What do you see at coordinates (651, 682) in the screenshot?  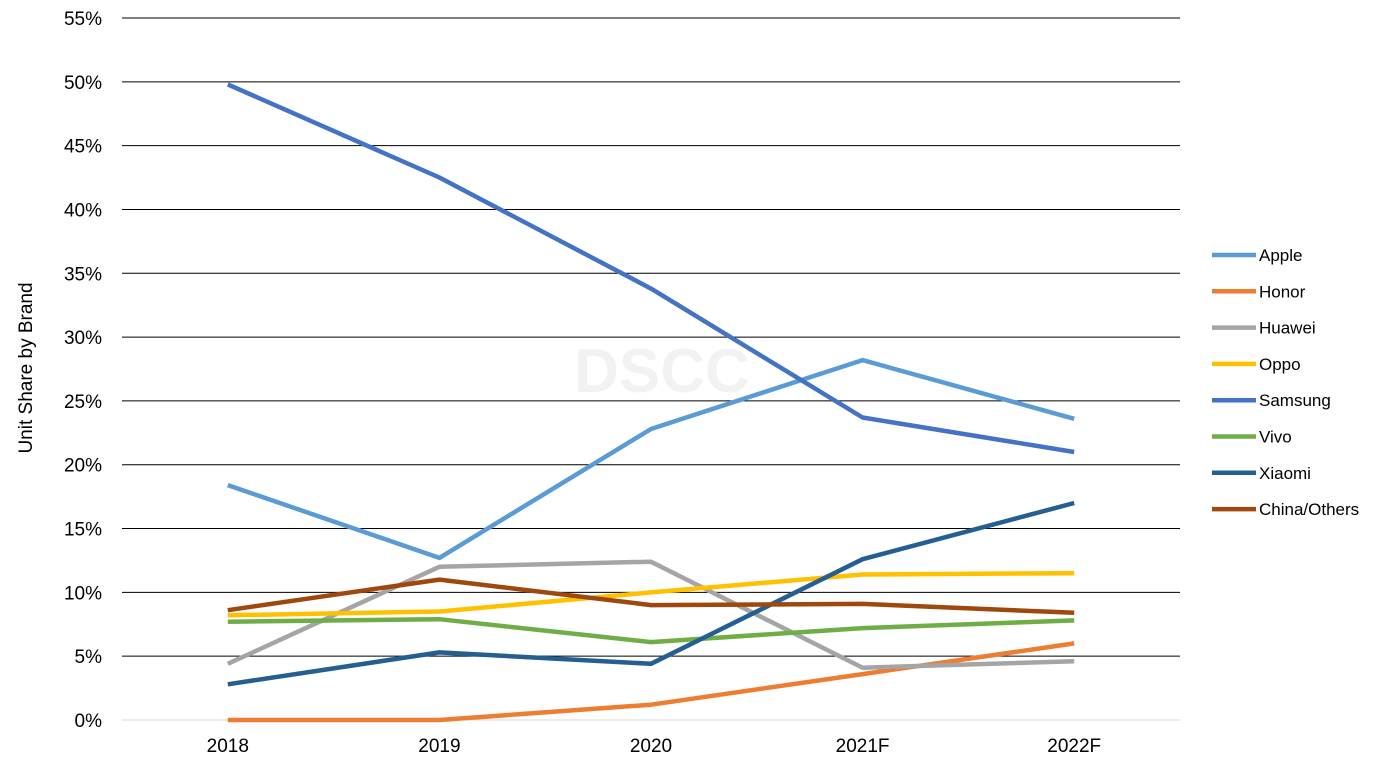 I see `series-line-honor` at bounding box center [651, 682].